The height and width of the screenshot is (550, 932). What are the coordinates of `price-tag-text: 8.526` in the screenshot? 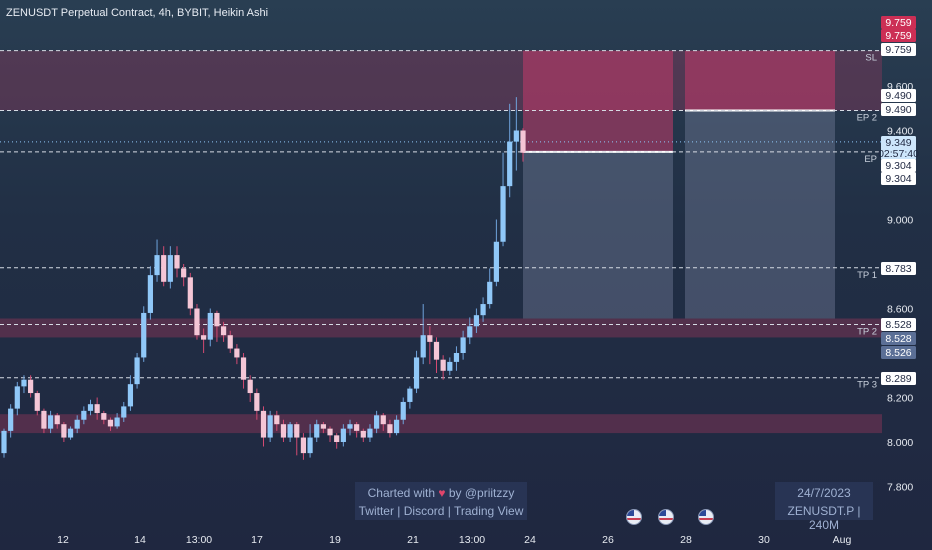 It's located at (898, 353).